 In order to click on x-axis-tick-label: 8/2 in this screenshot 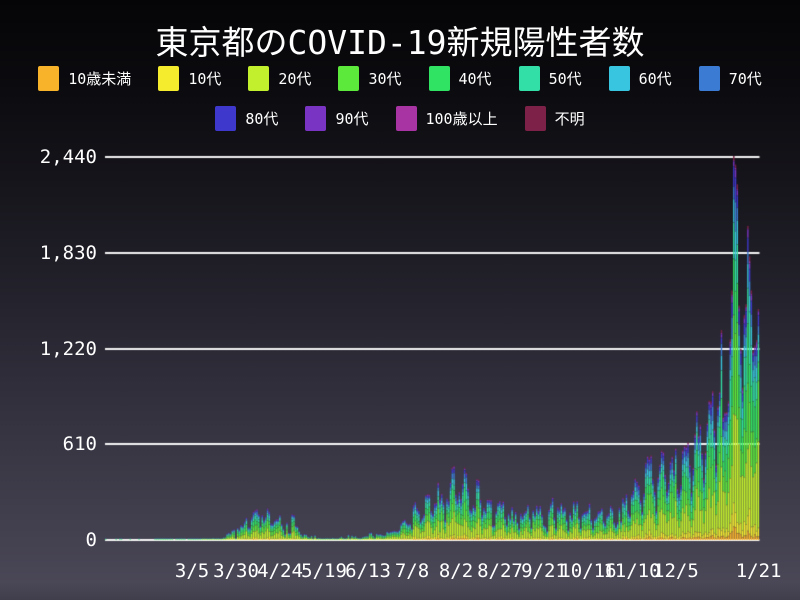, I will do `click(456, 571)`.